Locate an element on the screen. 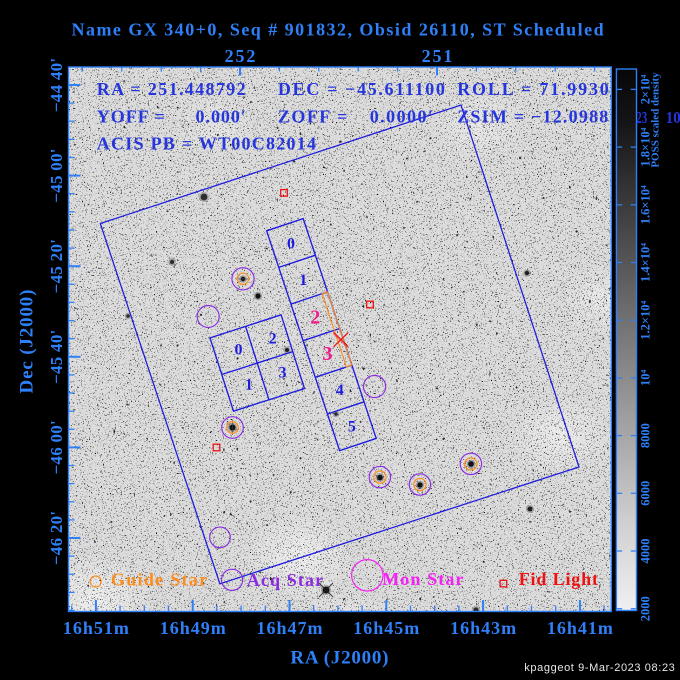 The height and width of the screenshot is (680, 680). svg-text: 16h49m is located at coordinates (193, 628).